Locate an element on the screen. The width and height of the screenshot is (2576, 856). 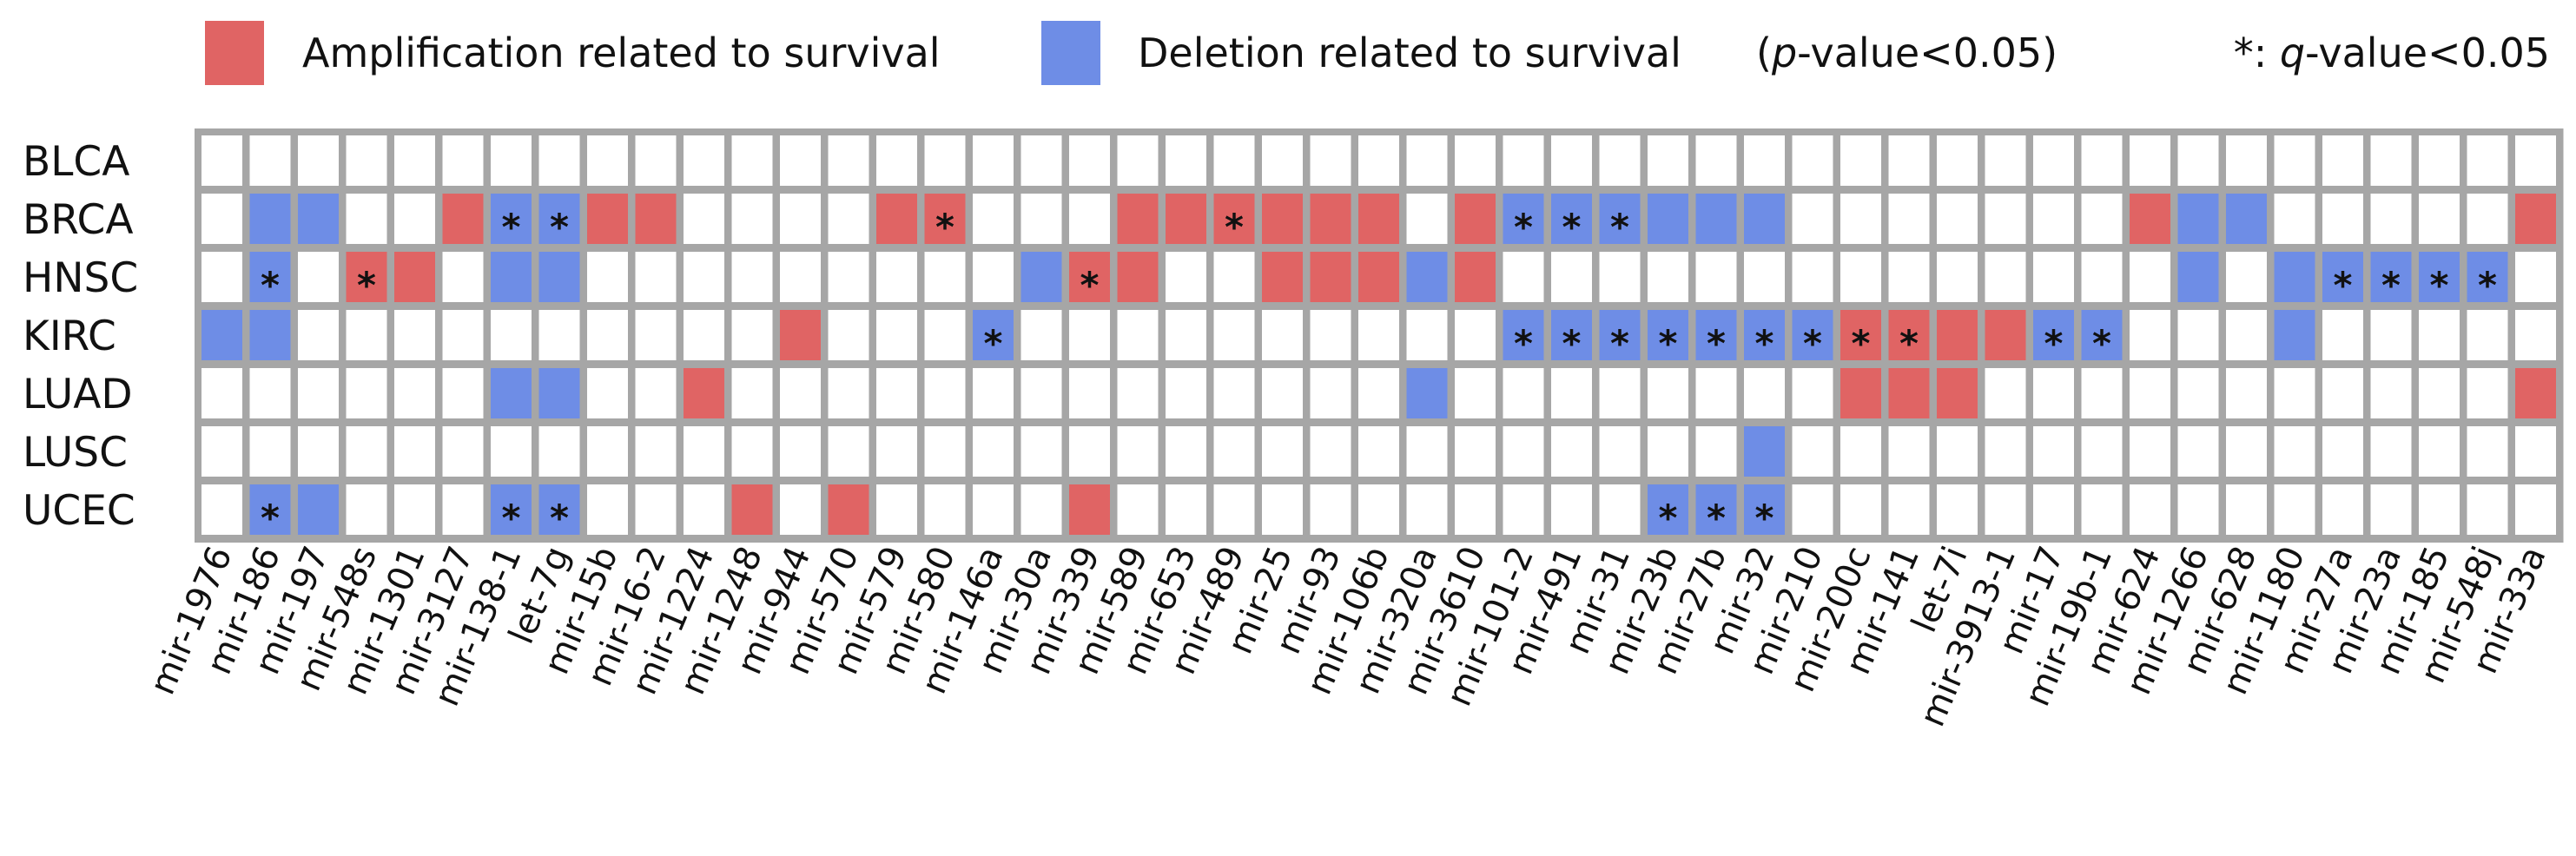
cell-blca-mir-1976 is located at coordinates (222, 160).